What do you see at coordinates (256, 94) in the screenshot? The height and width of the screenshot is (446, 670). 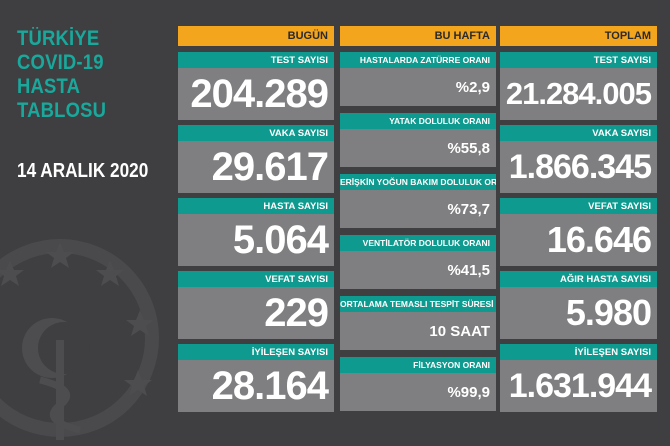 I see `card-value: 204.289` at bounding box center [256, 94].